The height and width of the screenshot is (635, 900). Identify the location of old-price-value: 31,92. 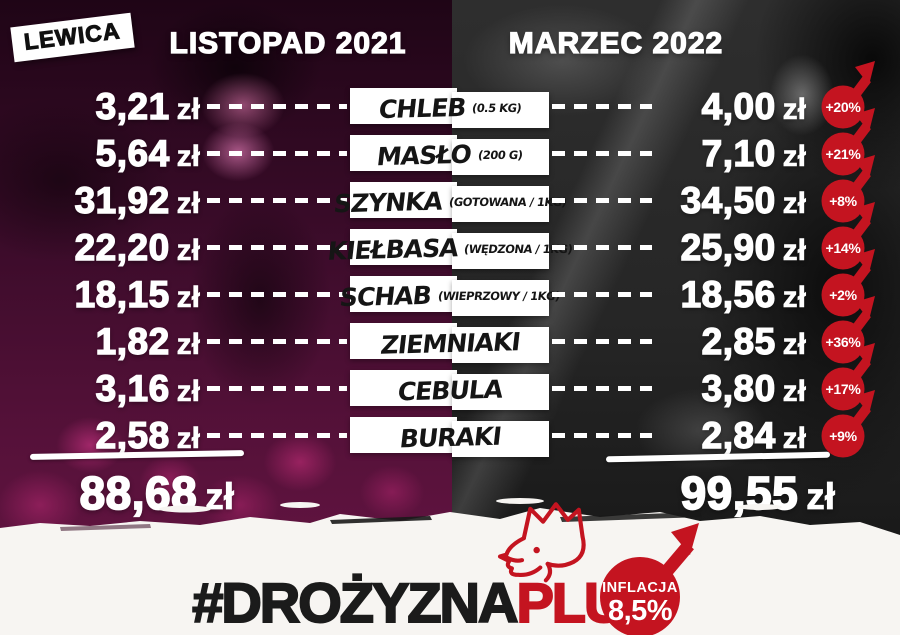
(122, 200).